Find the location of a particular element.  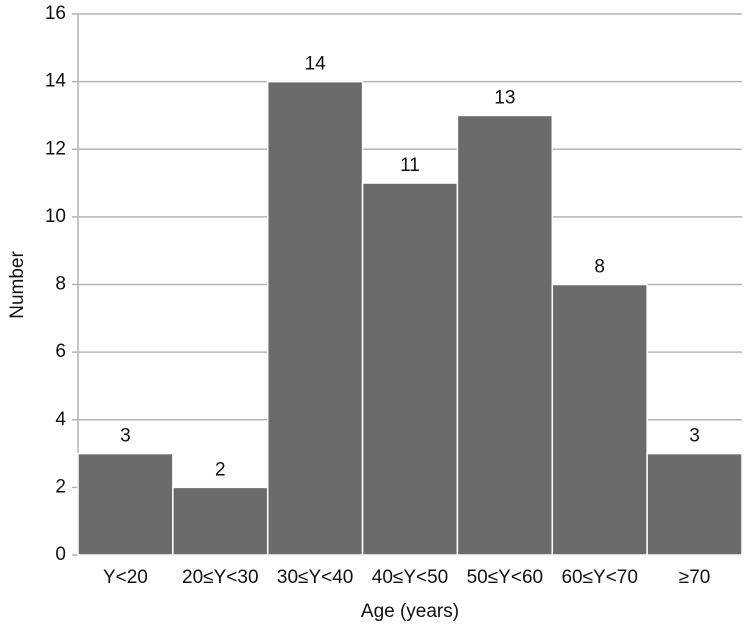

value-label: 13 is located at coordinates (504, 97).